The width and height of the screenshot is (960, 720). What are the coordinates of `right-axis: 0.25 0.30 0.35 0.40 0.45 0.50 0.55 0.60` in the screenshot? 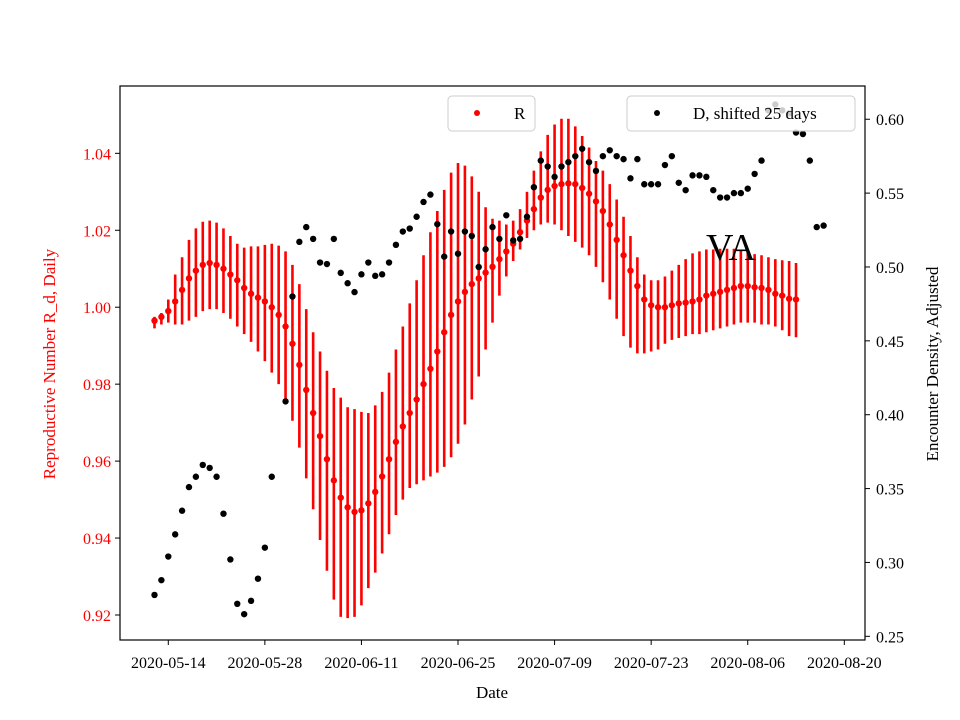 It's located at (884, 379).